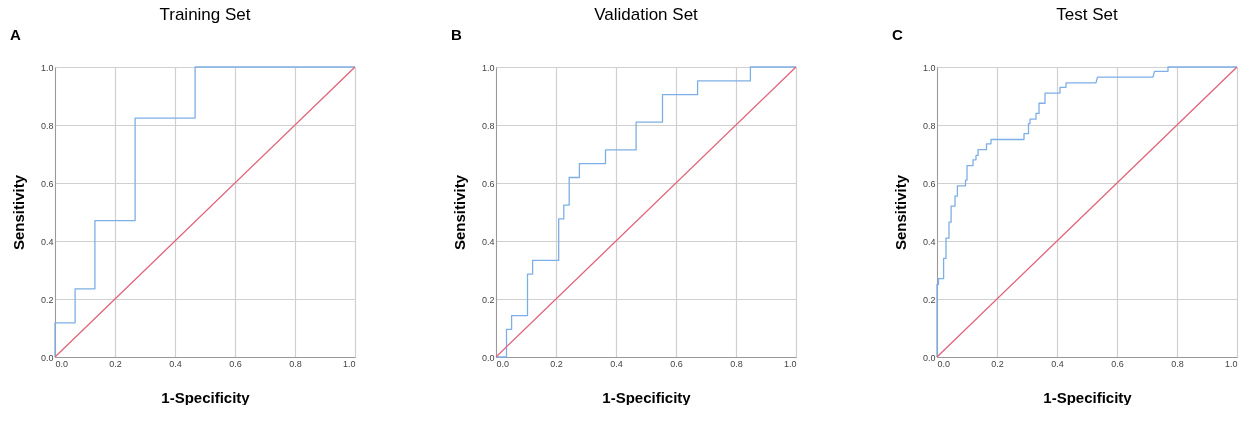  What do you see at coordinates (897, 34) in the screenshot?
I see `text: C` at bounding box center [897, 34].